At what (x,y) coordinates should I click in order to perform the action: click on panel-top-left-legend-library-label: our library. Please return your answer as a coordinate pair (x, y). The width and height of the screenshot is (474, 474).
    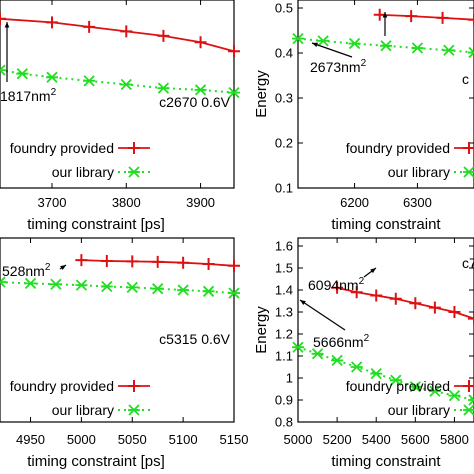
    Looking at the image, I should click on (83, 172).